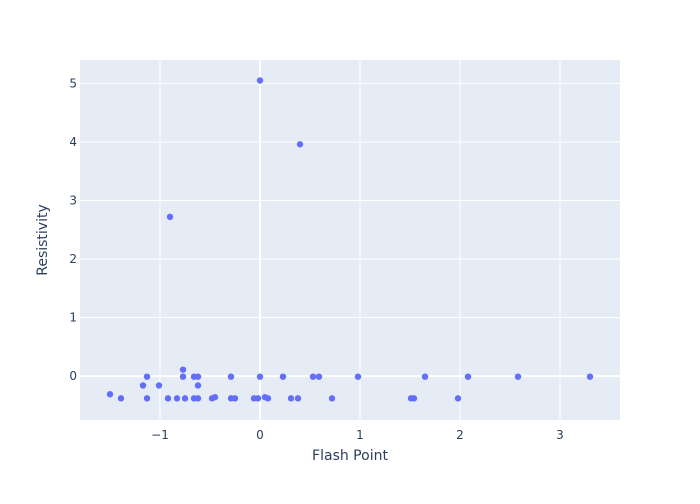 This screenshot has width=700, height=504. What do you see at coordinates (160, 435) in the screenshot?
I see `x-tick-label: −1` at bounding box center [160, 435].